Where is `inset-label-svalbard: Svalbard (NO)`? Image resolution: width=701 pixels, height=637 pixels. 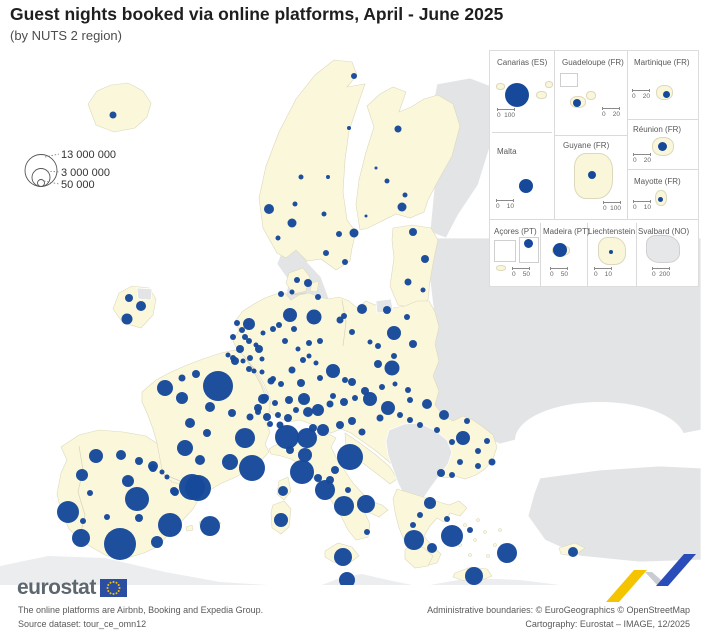 inset-label-svalbard: Svalbard (NO) is located at coordinates (664, 231).